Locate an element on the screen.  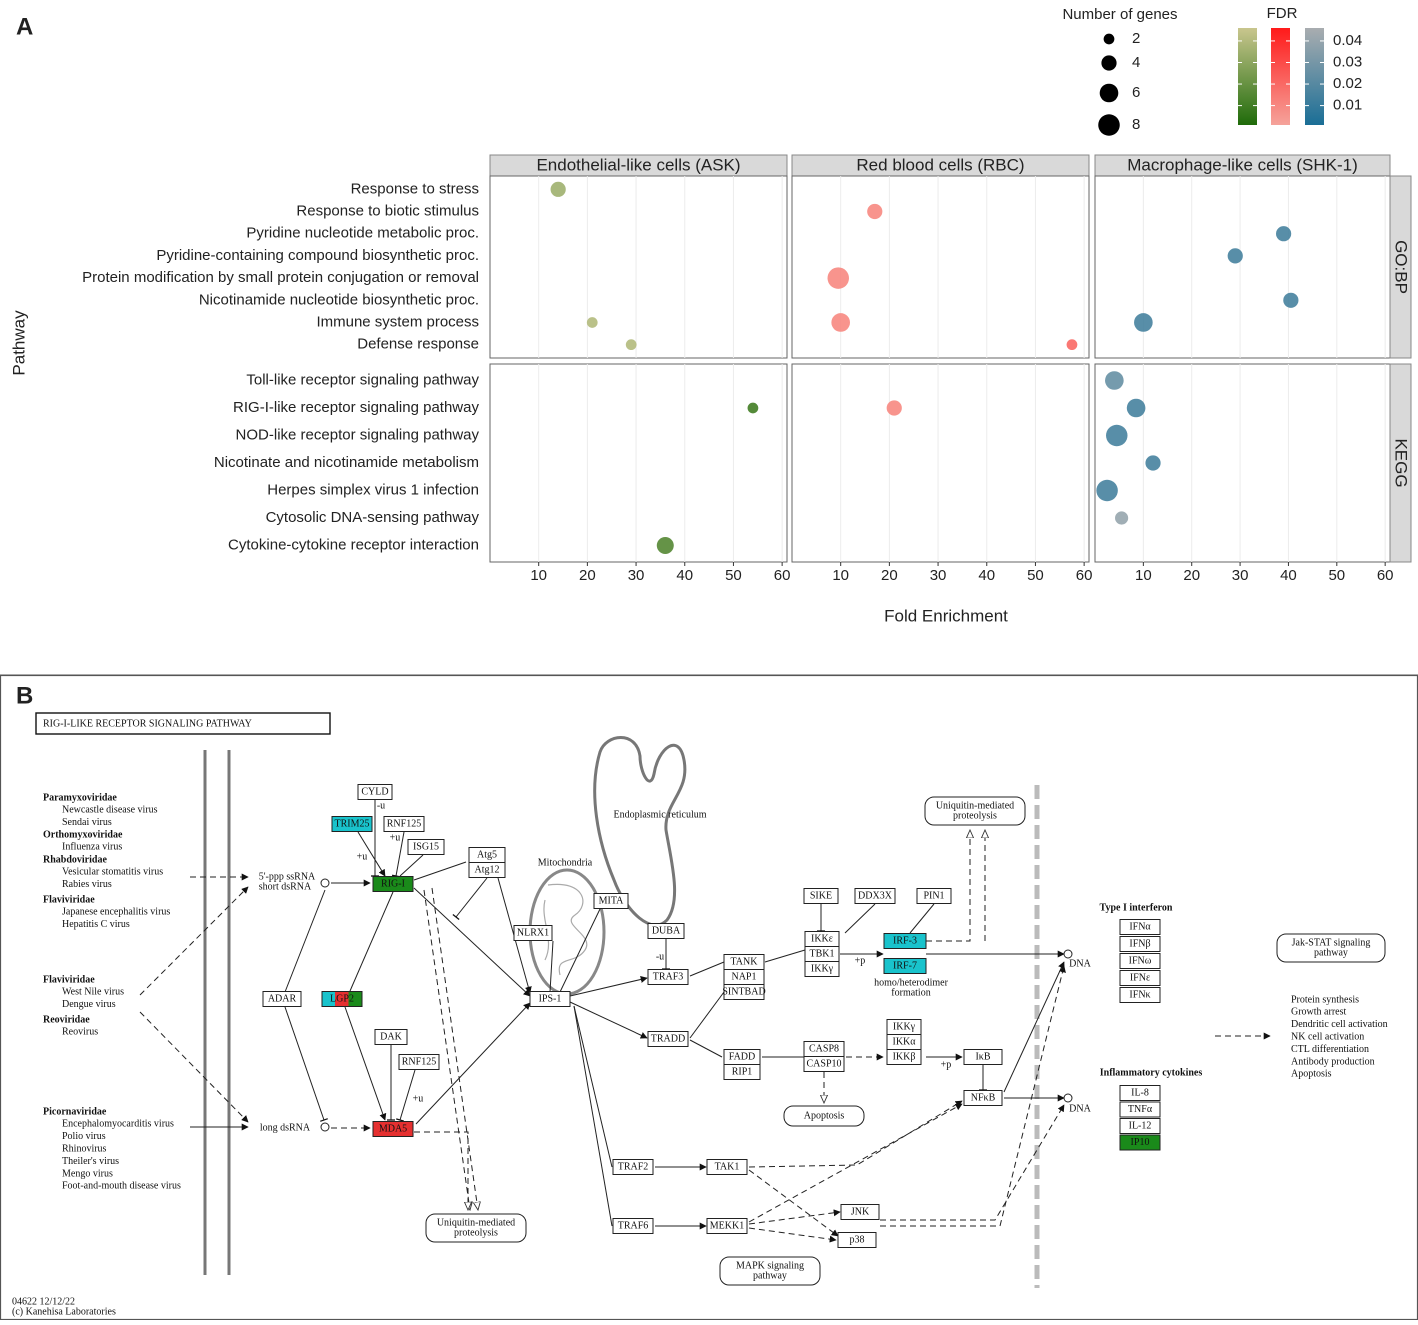
virus-name: Sendai virus is located at coordinates (87, 822).